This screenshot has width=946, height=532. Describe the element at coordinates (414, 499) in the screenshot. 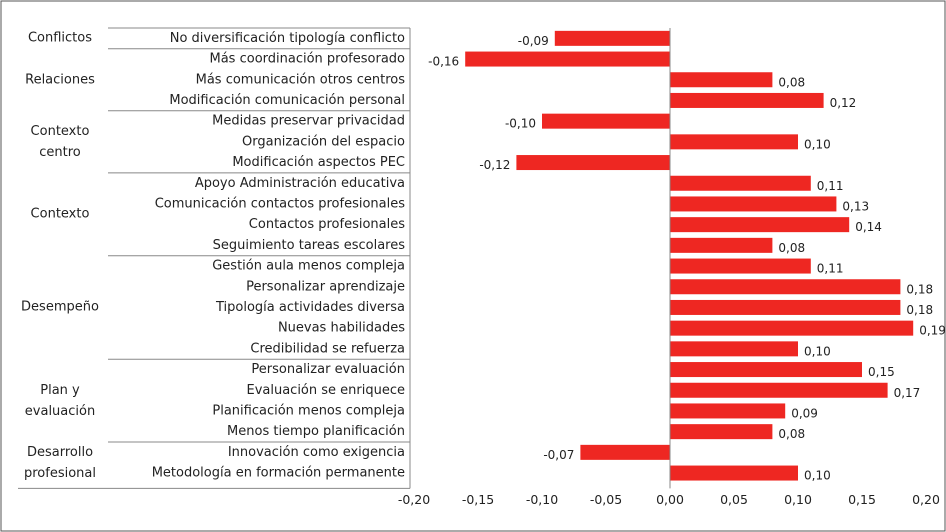

I see `x-tick-label: -0,20` at that location.